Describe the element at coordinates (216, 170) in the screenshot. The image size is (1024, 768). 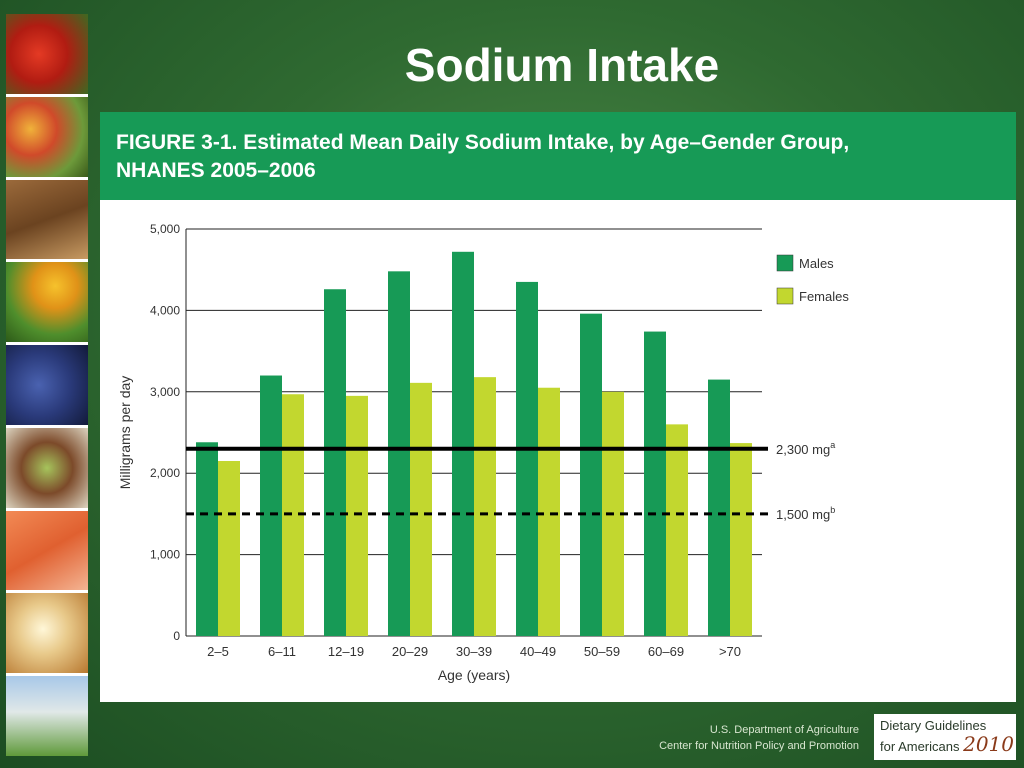
I see `figure-title-line2: NHANES 2005–2006` at that location.